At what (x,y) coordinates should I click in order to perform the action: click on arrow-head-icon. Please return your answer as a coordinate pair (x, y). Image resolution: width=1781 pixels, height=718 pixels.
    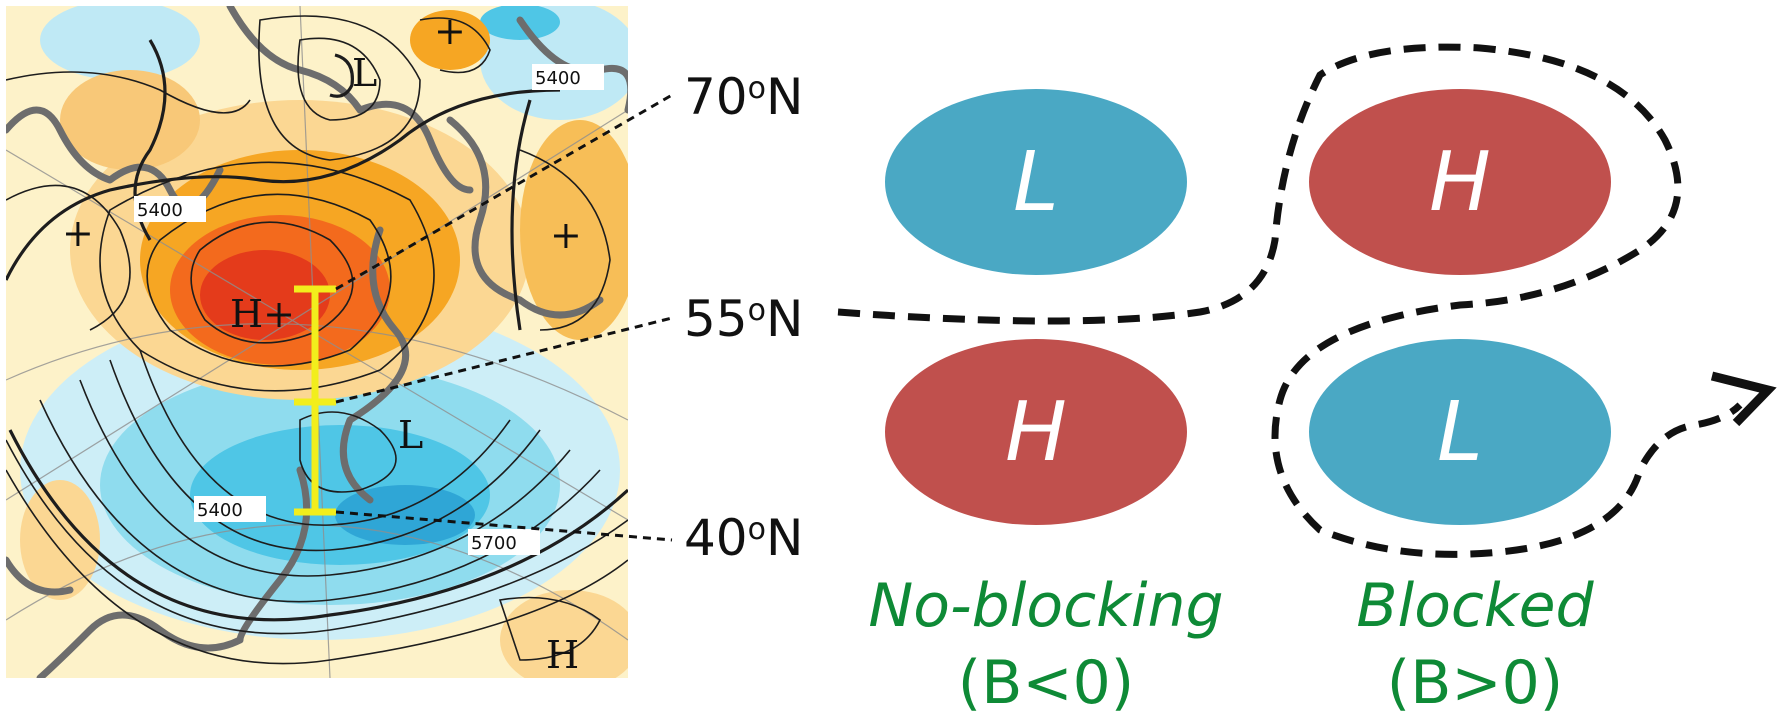
    Looking at the image, I should click on (1743, 399).